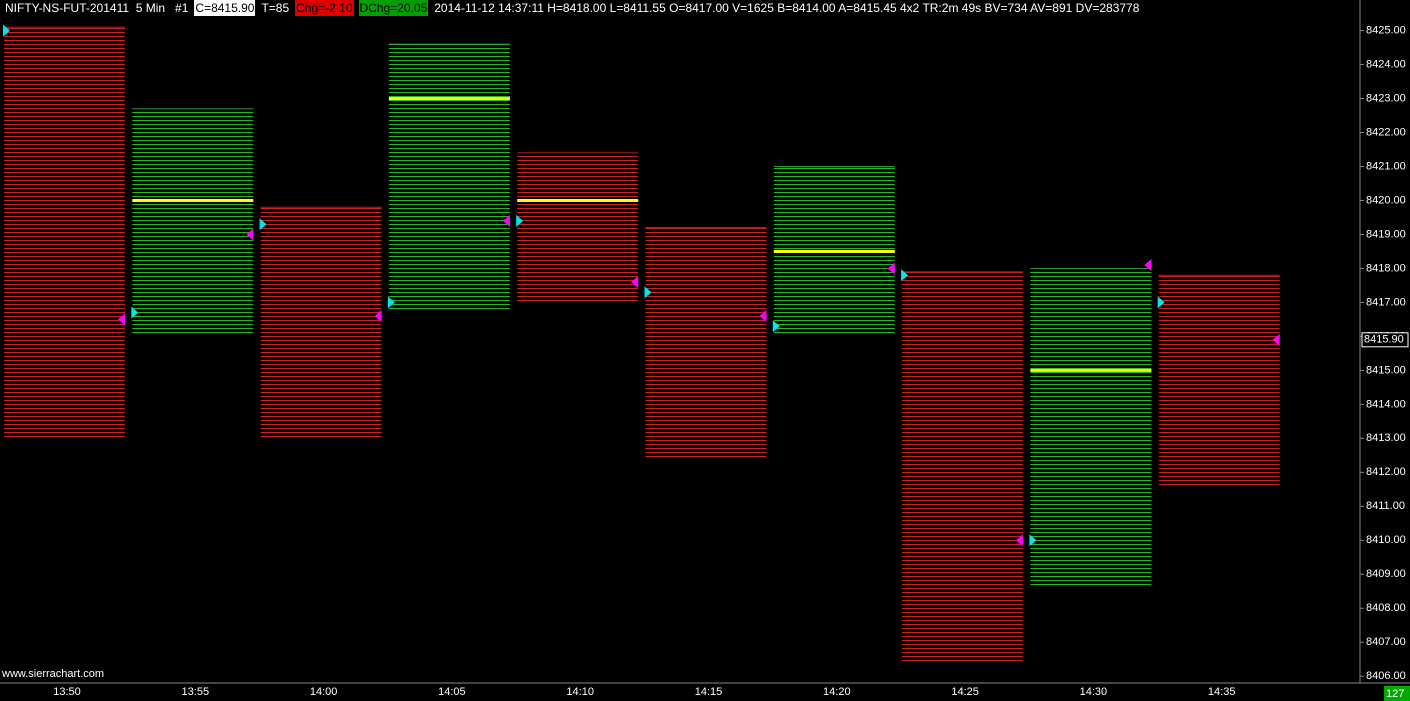 Image resolution: width=1410 pixels, height=701 pixels. I want to click on bar-count-box, so click(1397, 693).